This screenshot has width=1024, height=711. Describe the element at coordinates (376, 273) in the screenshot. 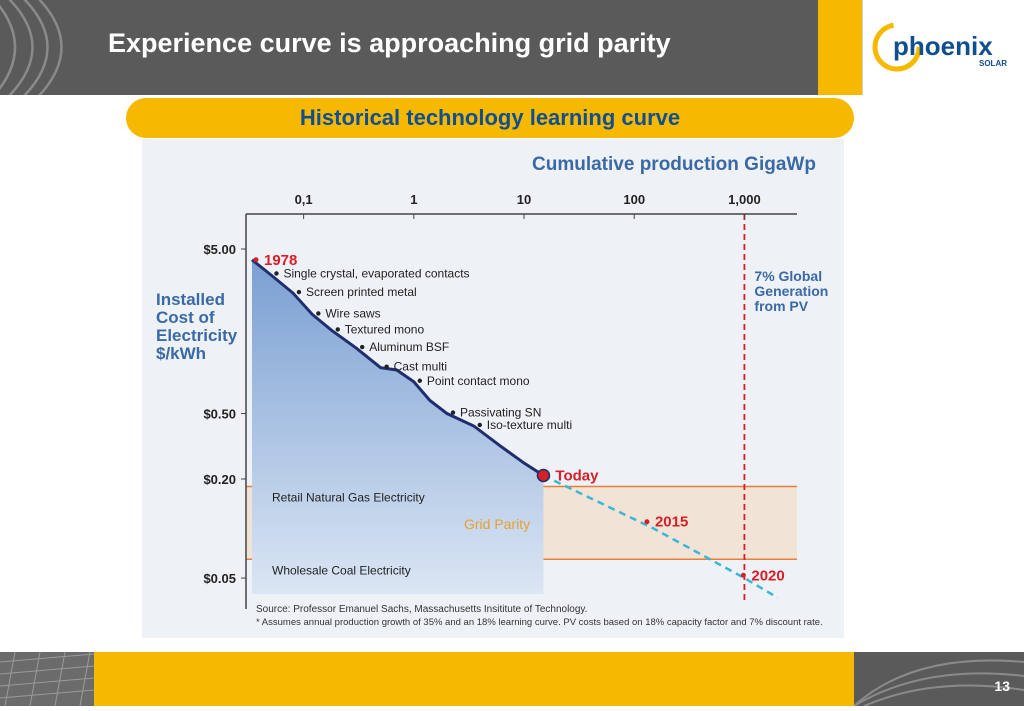

I see `annotation-label: Single crystal, evaporated contacts` at that location.